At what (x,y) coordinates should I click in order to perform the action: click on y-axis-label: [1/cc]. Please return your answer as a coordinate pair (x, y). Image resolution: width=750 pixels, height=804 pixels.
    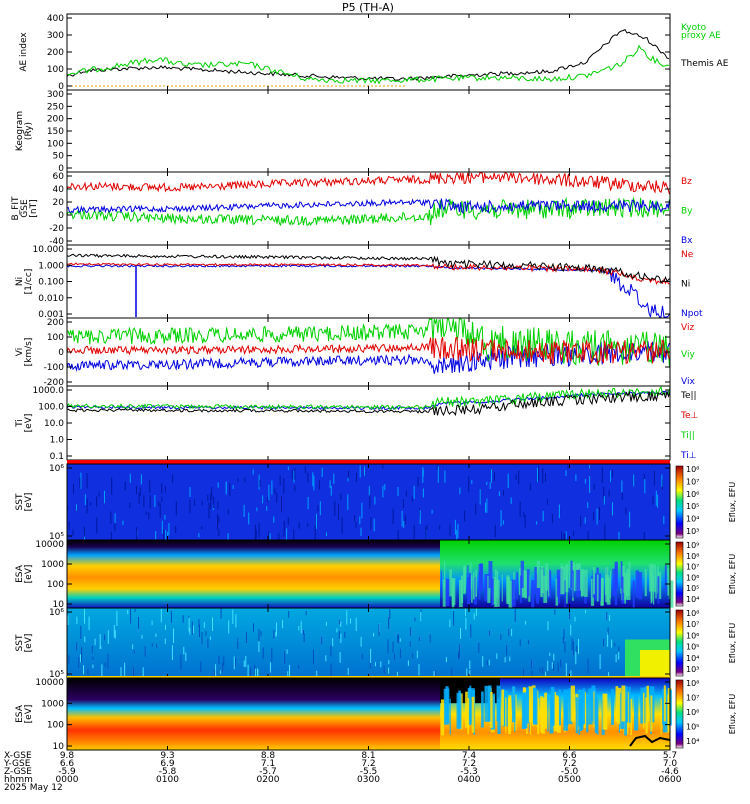
    Looking at the image, I should click on (29, 282).